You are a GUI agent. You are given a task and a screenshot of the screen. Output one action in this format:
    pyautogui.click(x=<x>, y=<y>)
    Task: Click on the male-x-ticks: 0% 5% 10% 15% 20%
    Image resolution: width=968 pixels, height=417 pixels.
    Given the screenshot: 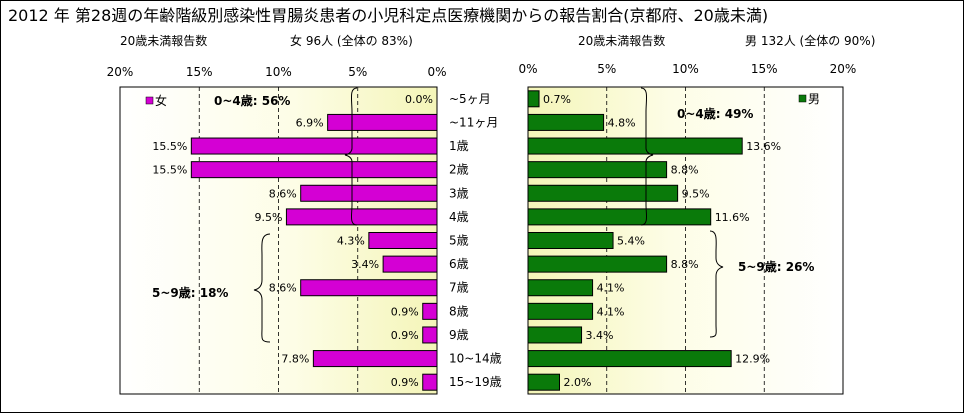 What is the action you would take?
    pyautogui.click(x=687, y=69)
    